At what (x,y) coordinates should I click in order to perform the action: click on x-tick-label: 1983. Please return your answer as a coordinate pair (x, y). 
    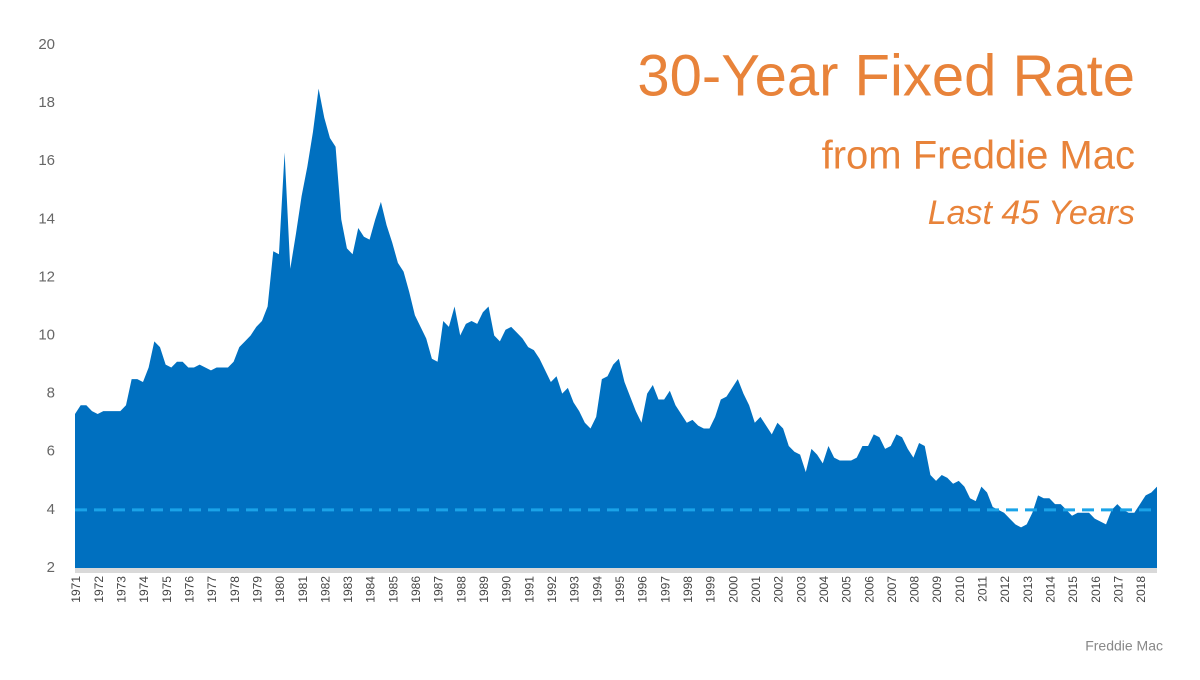
    Looking at the image, I should click on (348, 589).